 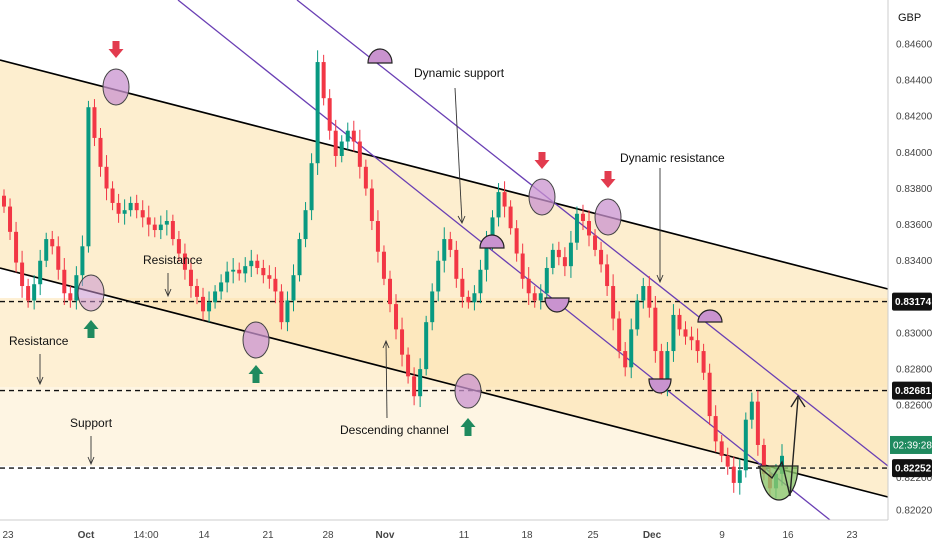 I want to click on level-price-label: 0.83174, so click(x=913, y=302).